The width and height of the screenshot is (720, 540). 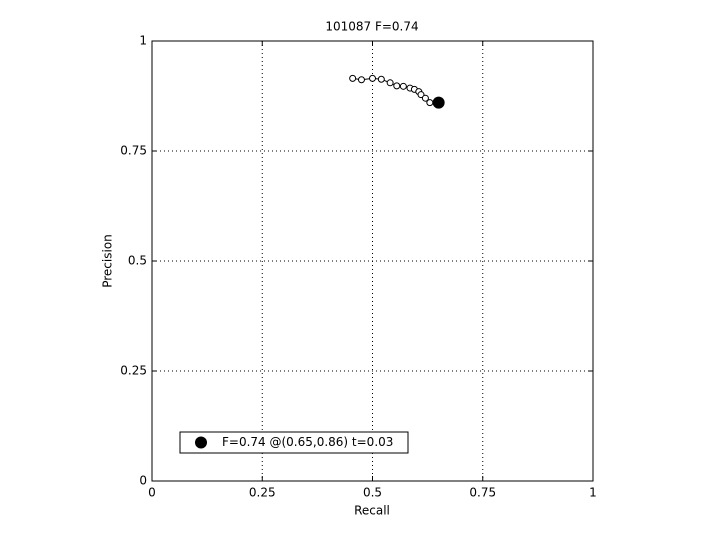 What do you see at coordinates (143, 481) in the screenshot?
I see `y-tick-label: 0` at bounding box center [143, 481].